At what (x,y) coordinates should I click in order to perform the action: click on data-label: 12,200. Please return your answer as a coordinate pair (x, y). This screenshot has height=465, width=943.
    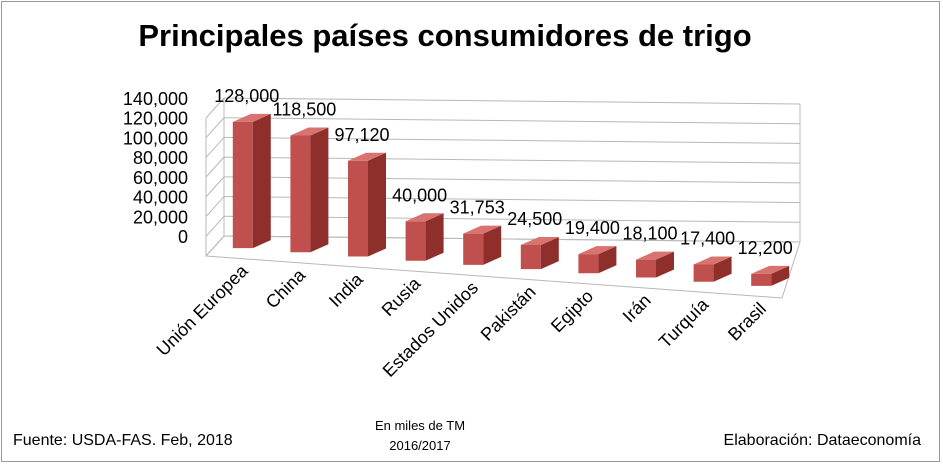
    Looking at the image, I should click on (765, 248).